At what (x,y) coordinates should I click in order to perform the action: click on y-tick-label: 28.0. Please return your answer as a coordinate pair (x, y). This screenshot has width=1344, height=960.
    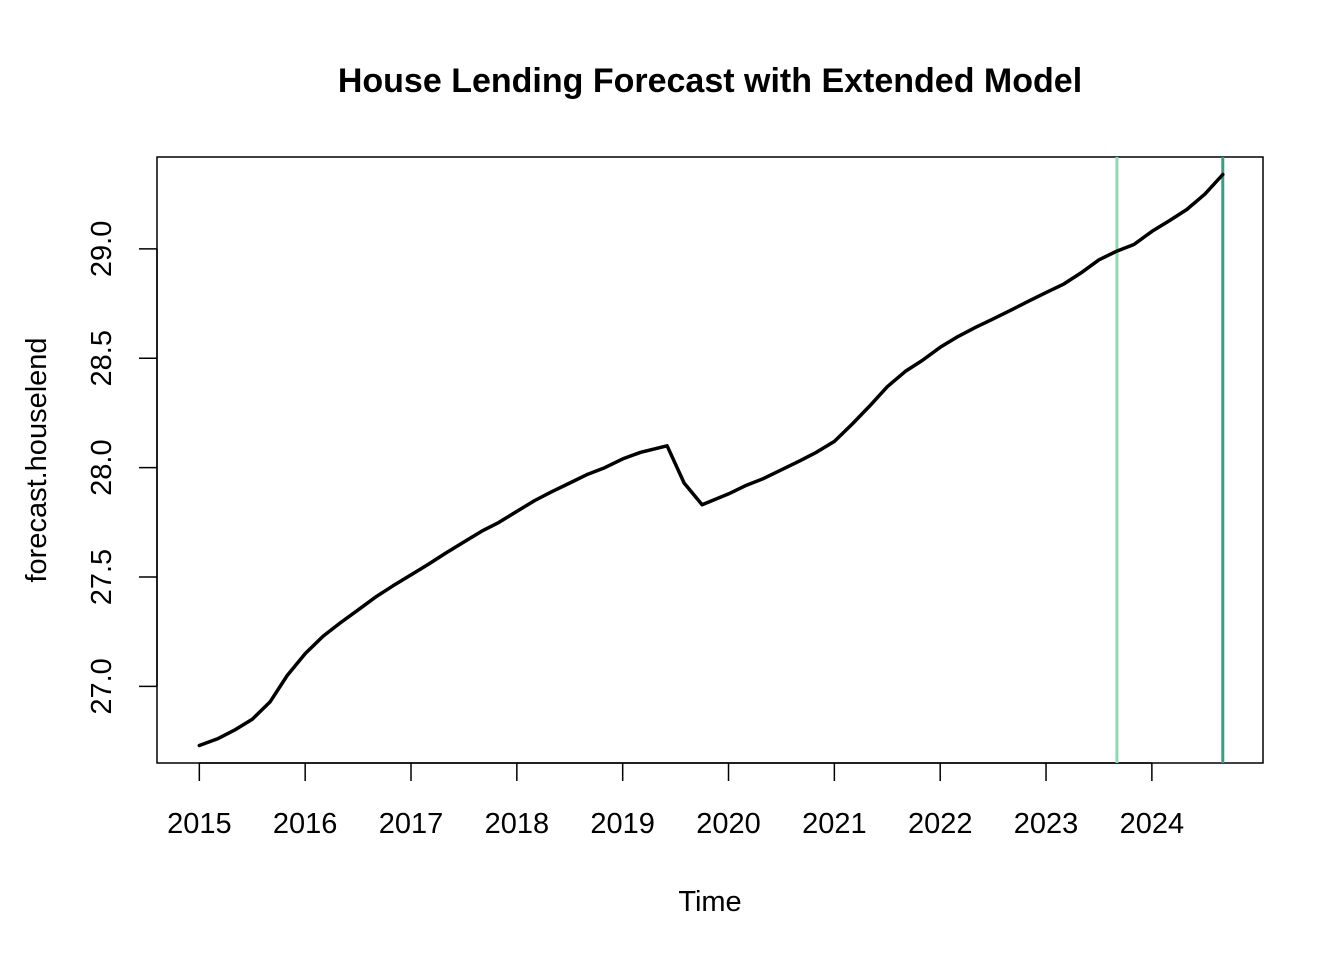
    Looking at the image, I should click on (102, 467).